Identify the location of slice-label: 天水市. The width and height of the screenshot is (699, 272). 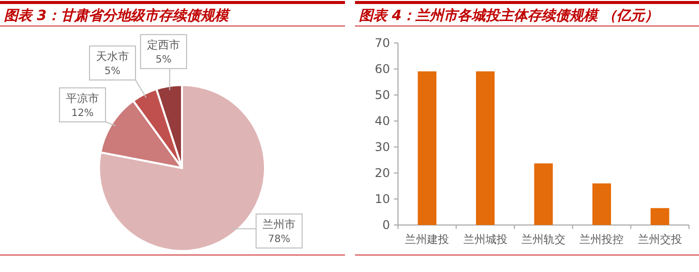
(112, 56).